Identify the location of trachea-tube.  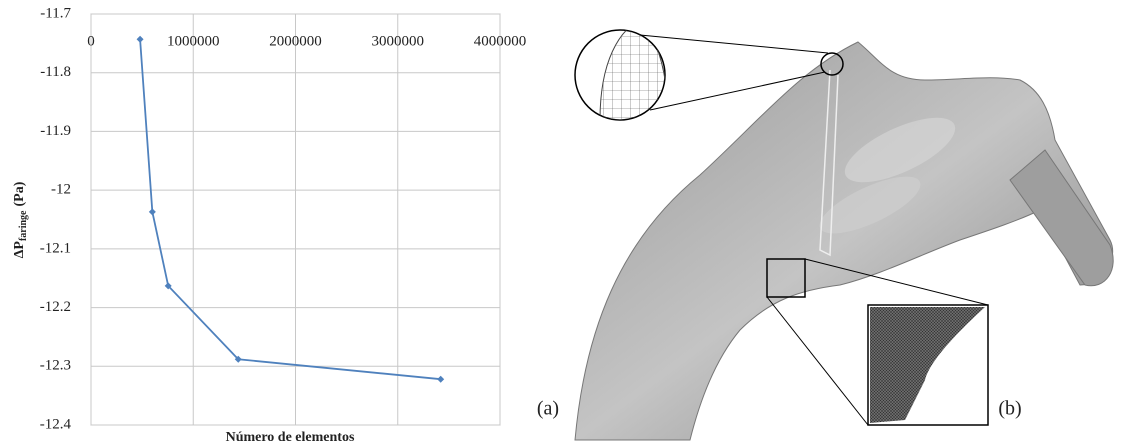
(1061, 218).